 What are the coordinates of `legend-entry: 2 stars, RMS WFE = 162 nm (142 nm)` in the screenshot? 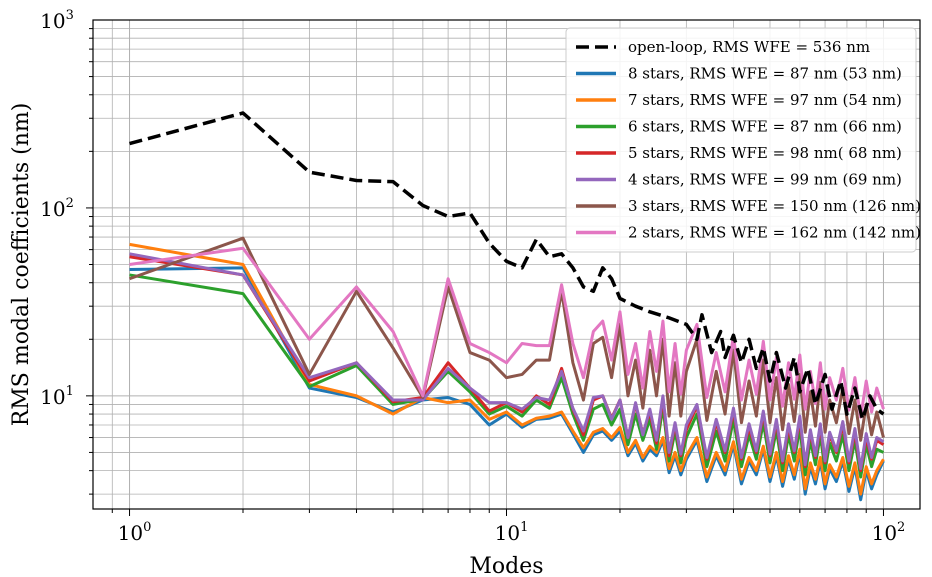 It's located at (774, 233).